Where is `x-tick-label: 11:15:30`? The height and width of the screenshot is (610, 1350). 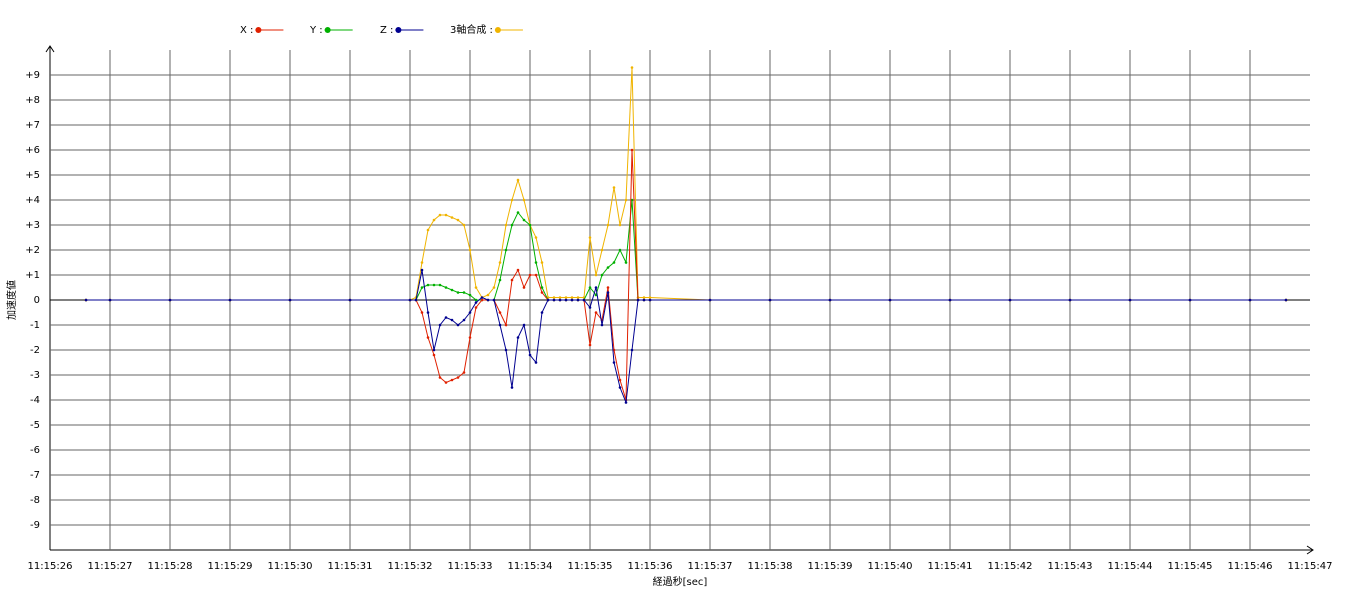 x-tick-label: 11:15:30 is located at coordinates (290, 566).